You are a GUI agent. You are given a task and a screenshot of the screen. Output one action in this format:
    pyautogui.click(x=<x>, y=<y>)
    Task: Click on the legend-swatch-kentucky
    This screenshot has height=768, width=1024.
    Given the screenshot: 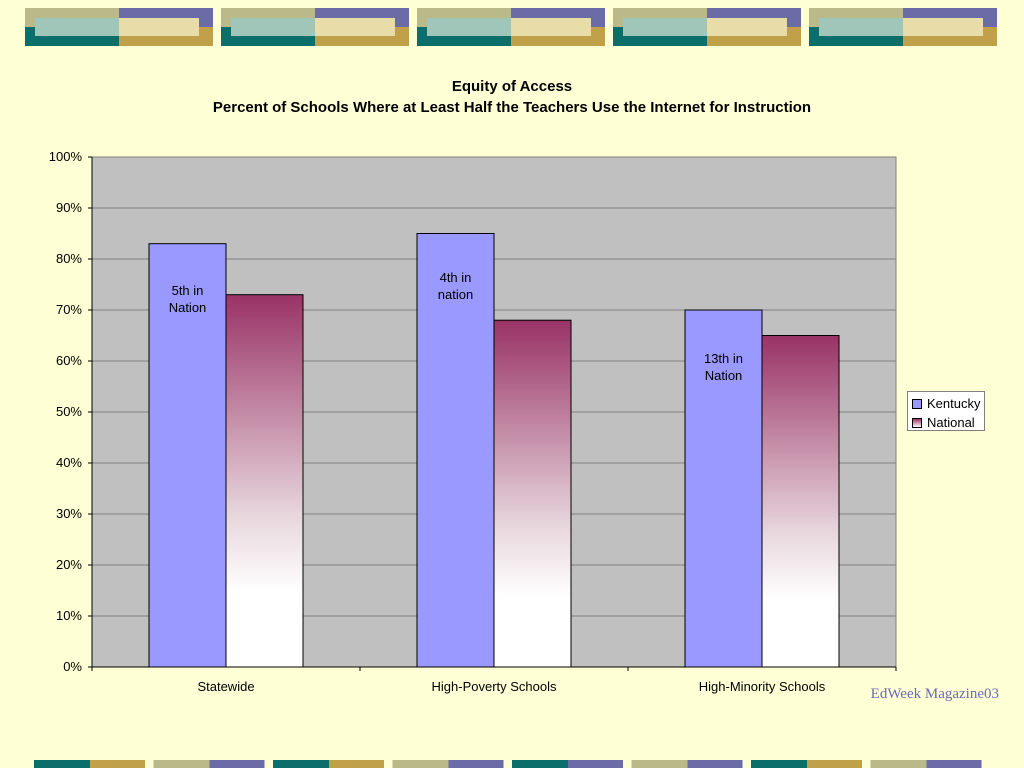 What is the action you would take?
    pyautogui.click(x=917, y=403)
    